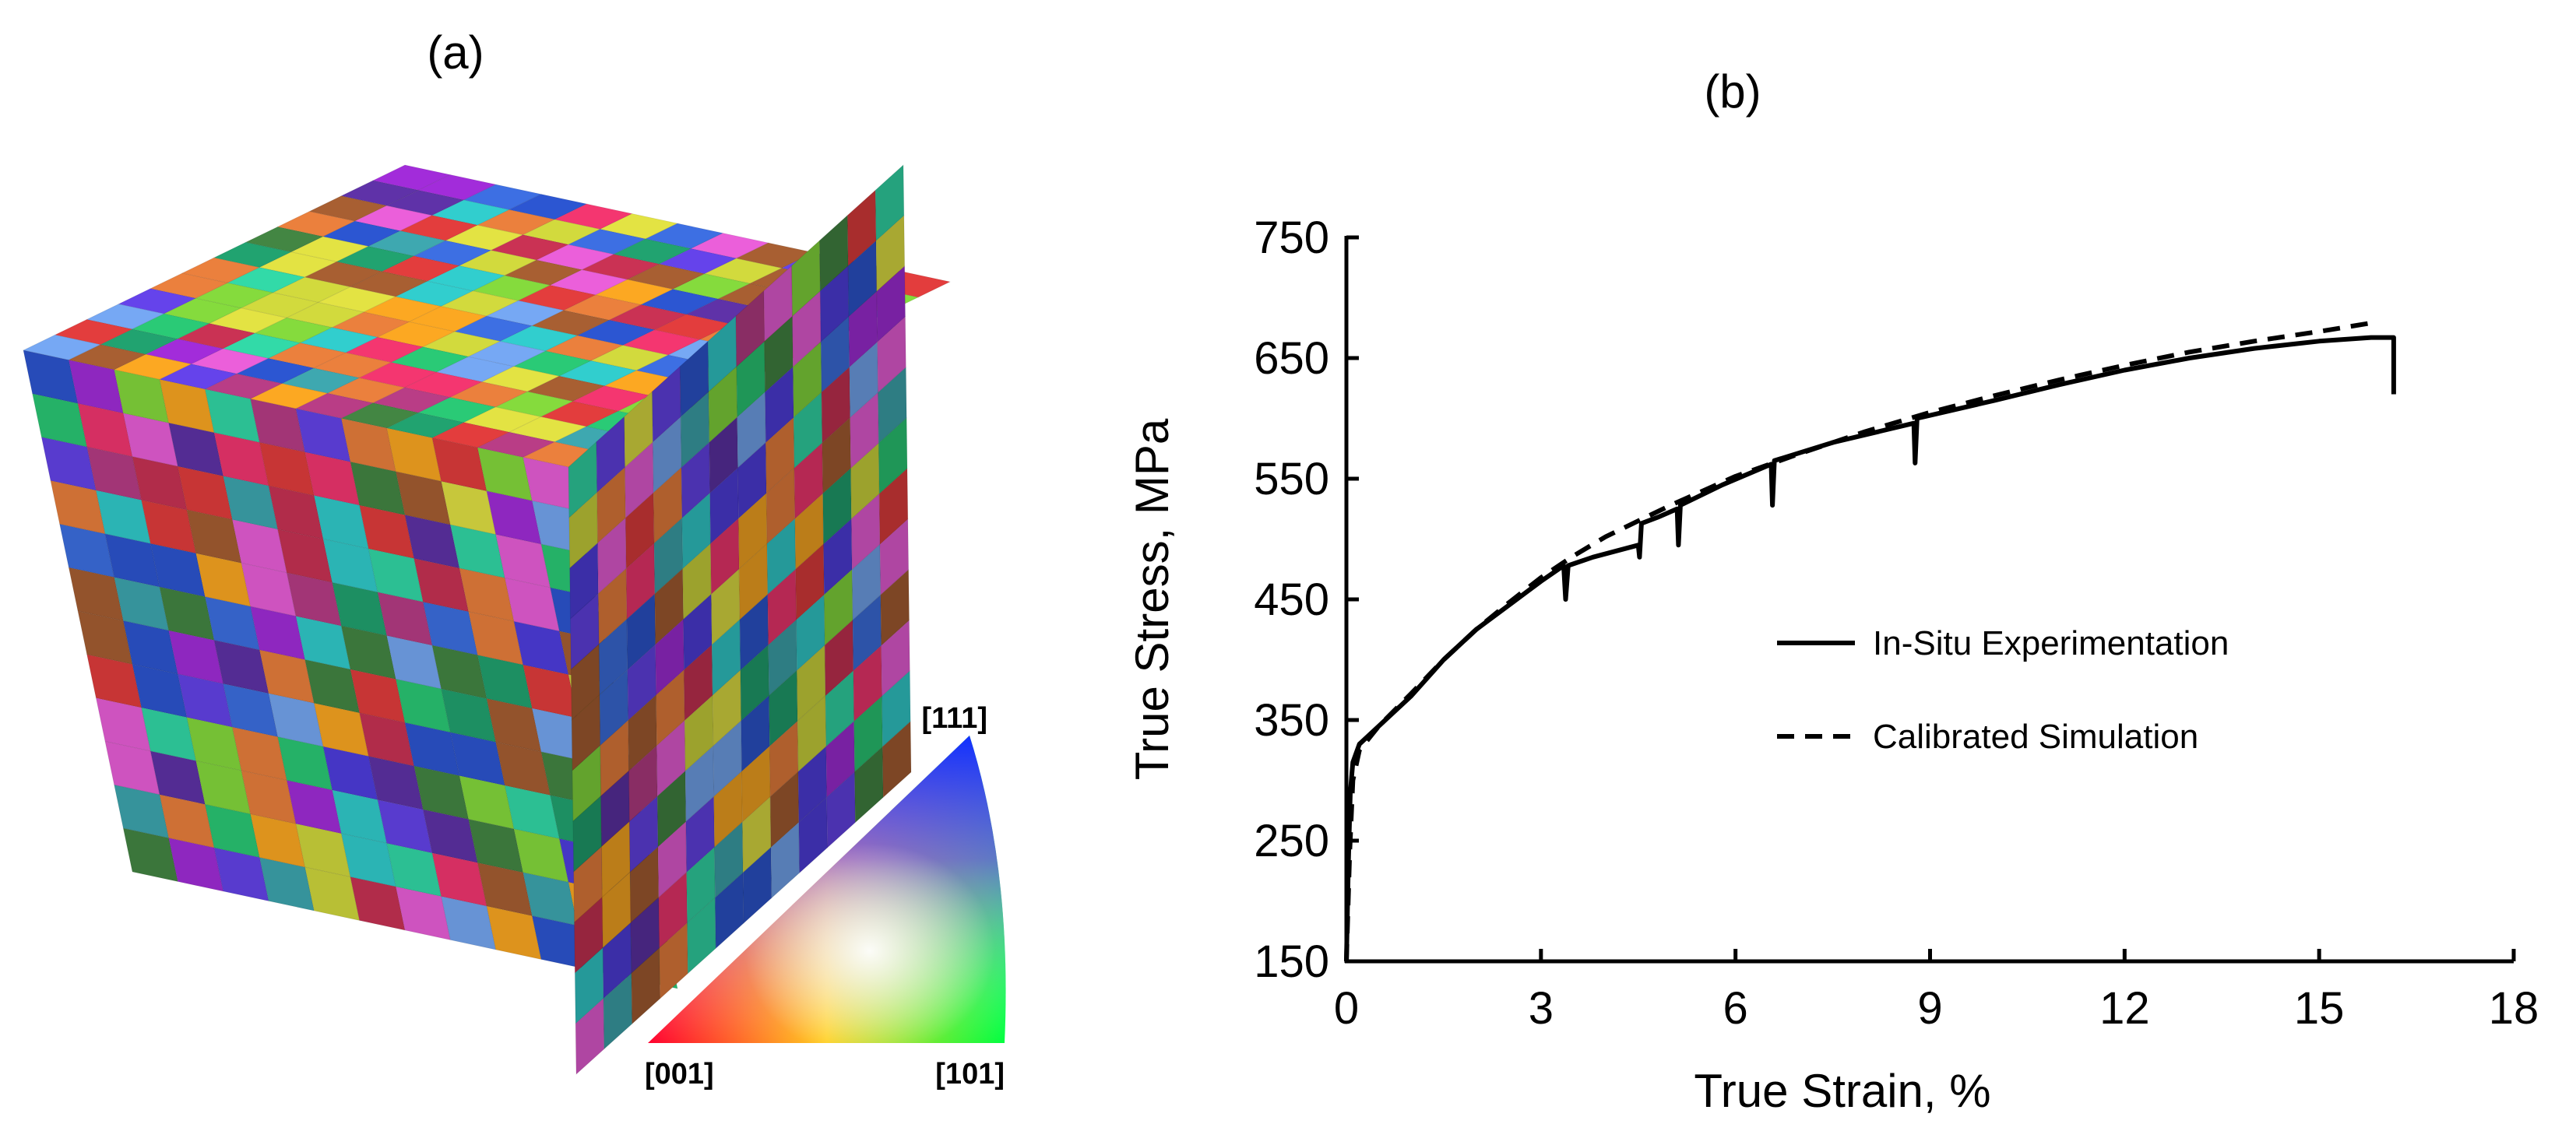  What do you see at coordinates (740, 619) in the screenshot?
I see `cube-right-face` at bounding box center [740, 619].